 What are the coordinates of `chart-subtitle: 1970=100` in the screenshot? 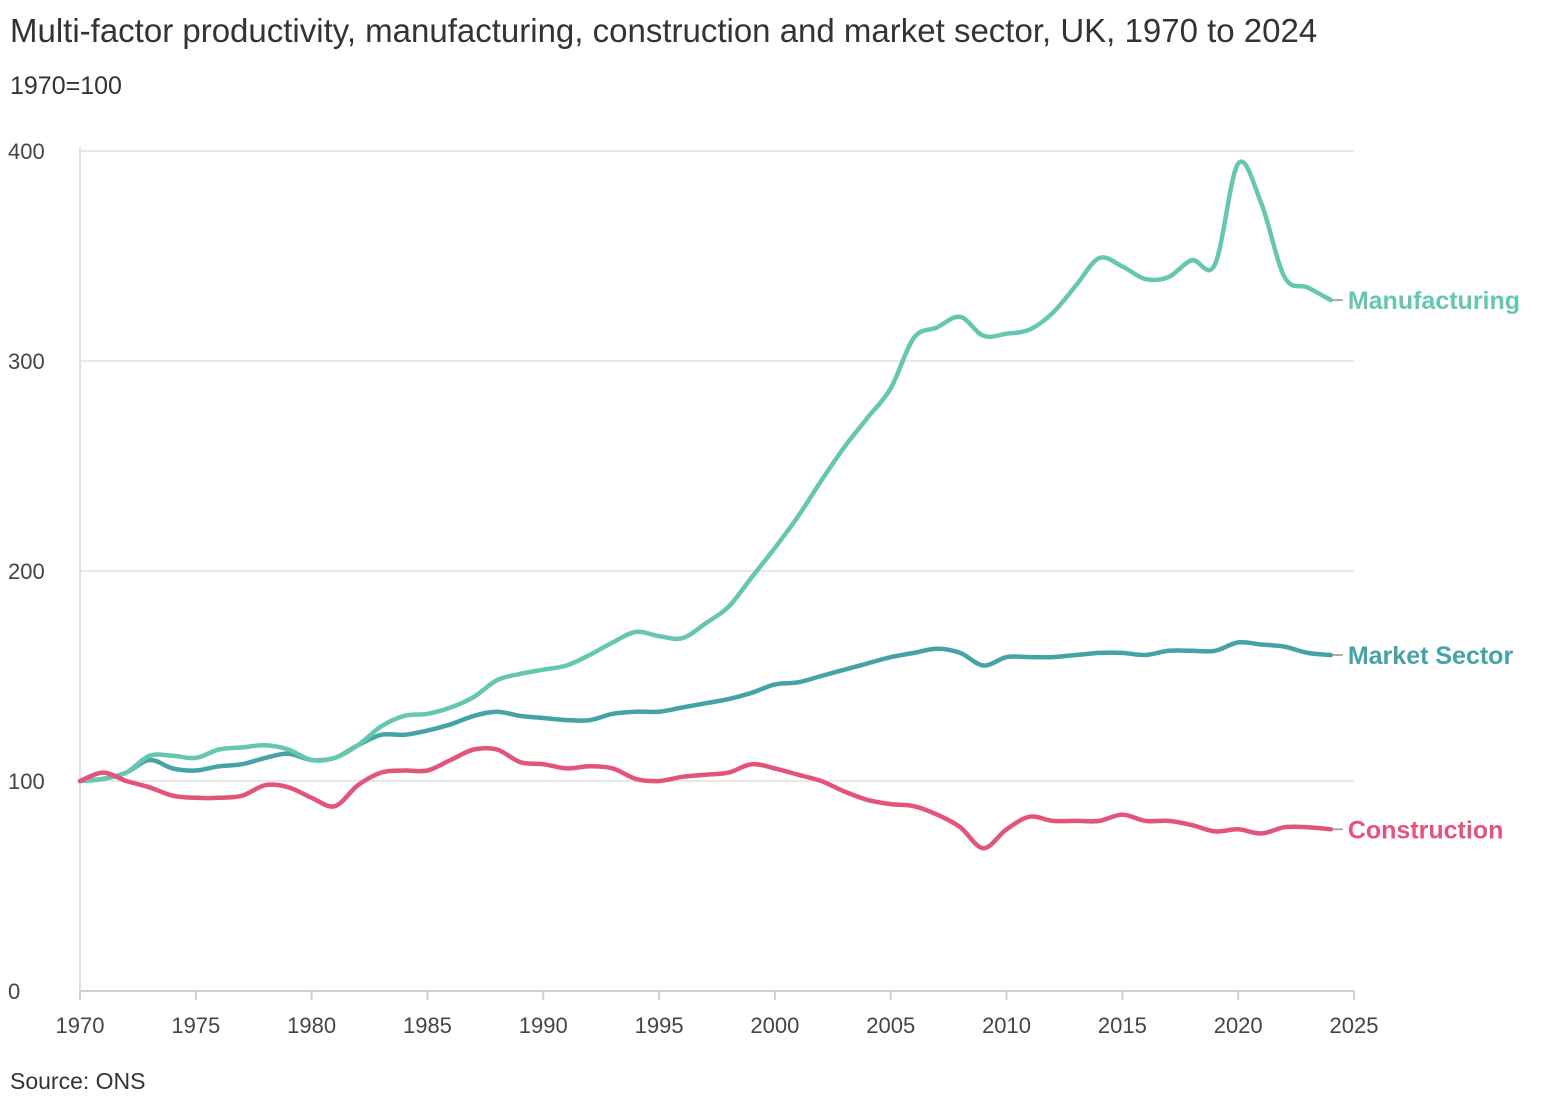 It's located at (66, 86).